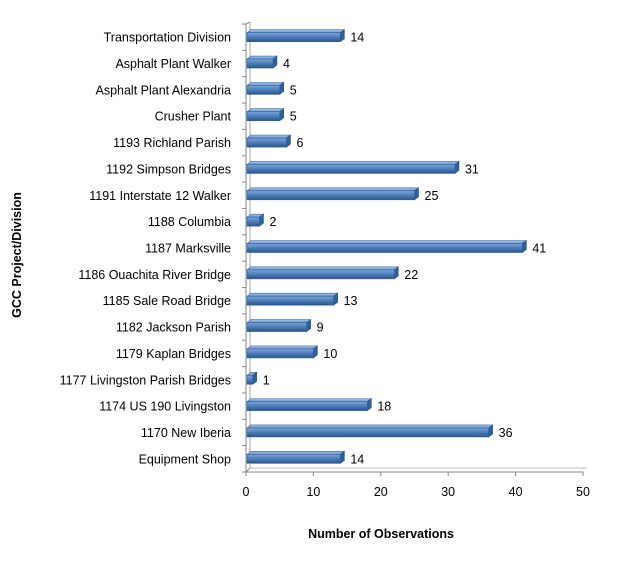 The width and height of the screenshot is (626, 561). What do you see at coordinates (17, 255) in the screenshot?
I see `y-axis-title: GCC Project/Division` at bounding box center [17, 255].